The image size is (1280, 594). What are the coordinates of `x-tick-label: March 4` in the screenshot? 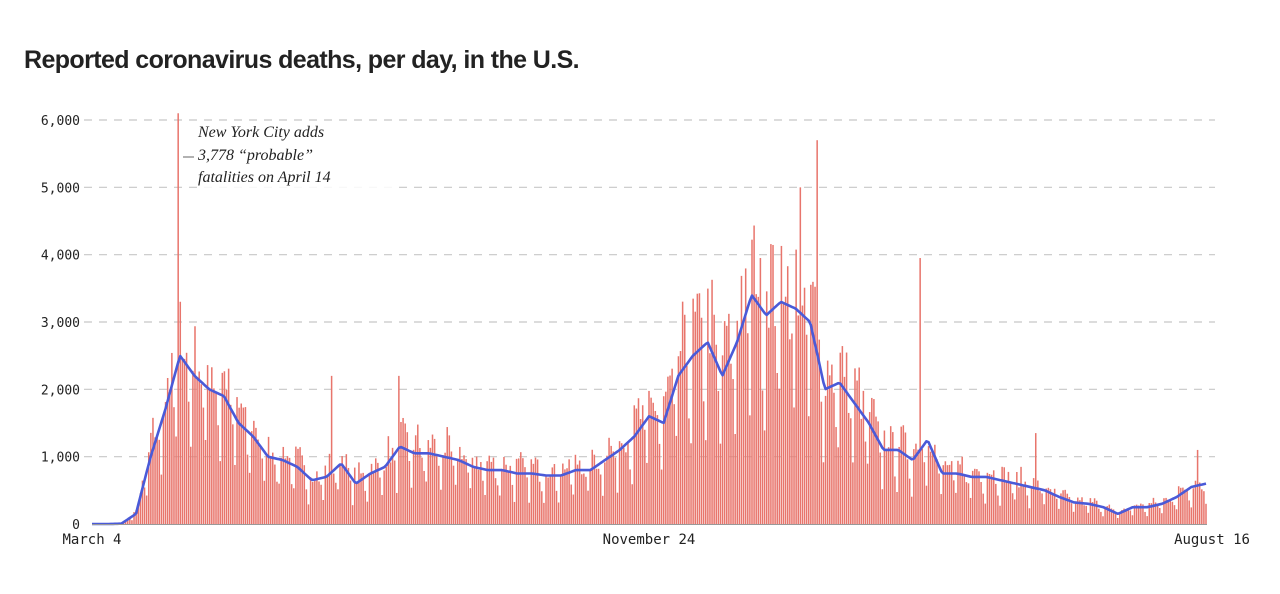 It's located at (91, 540).